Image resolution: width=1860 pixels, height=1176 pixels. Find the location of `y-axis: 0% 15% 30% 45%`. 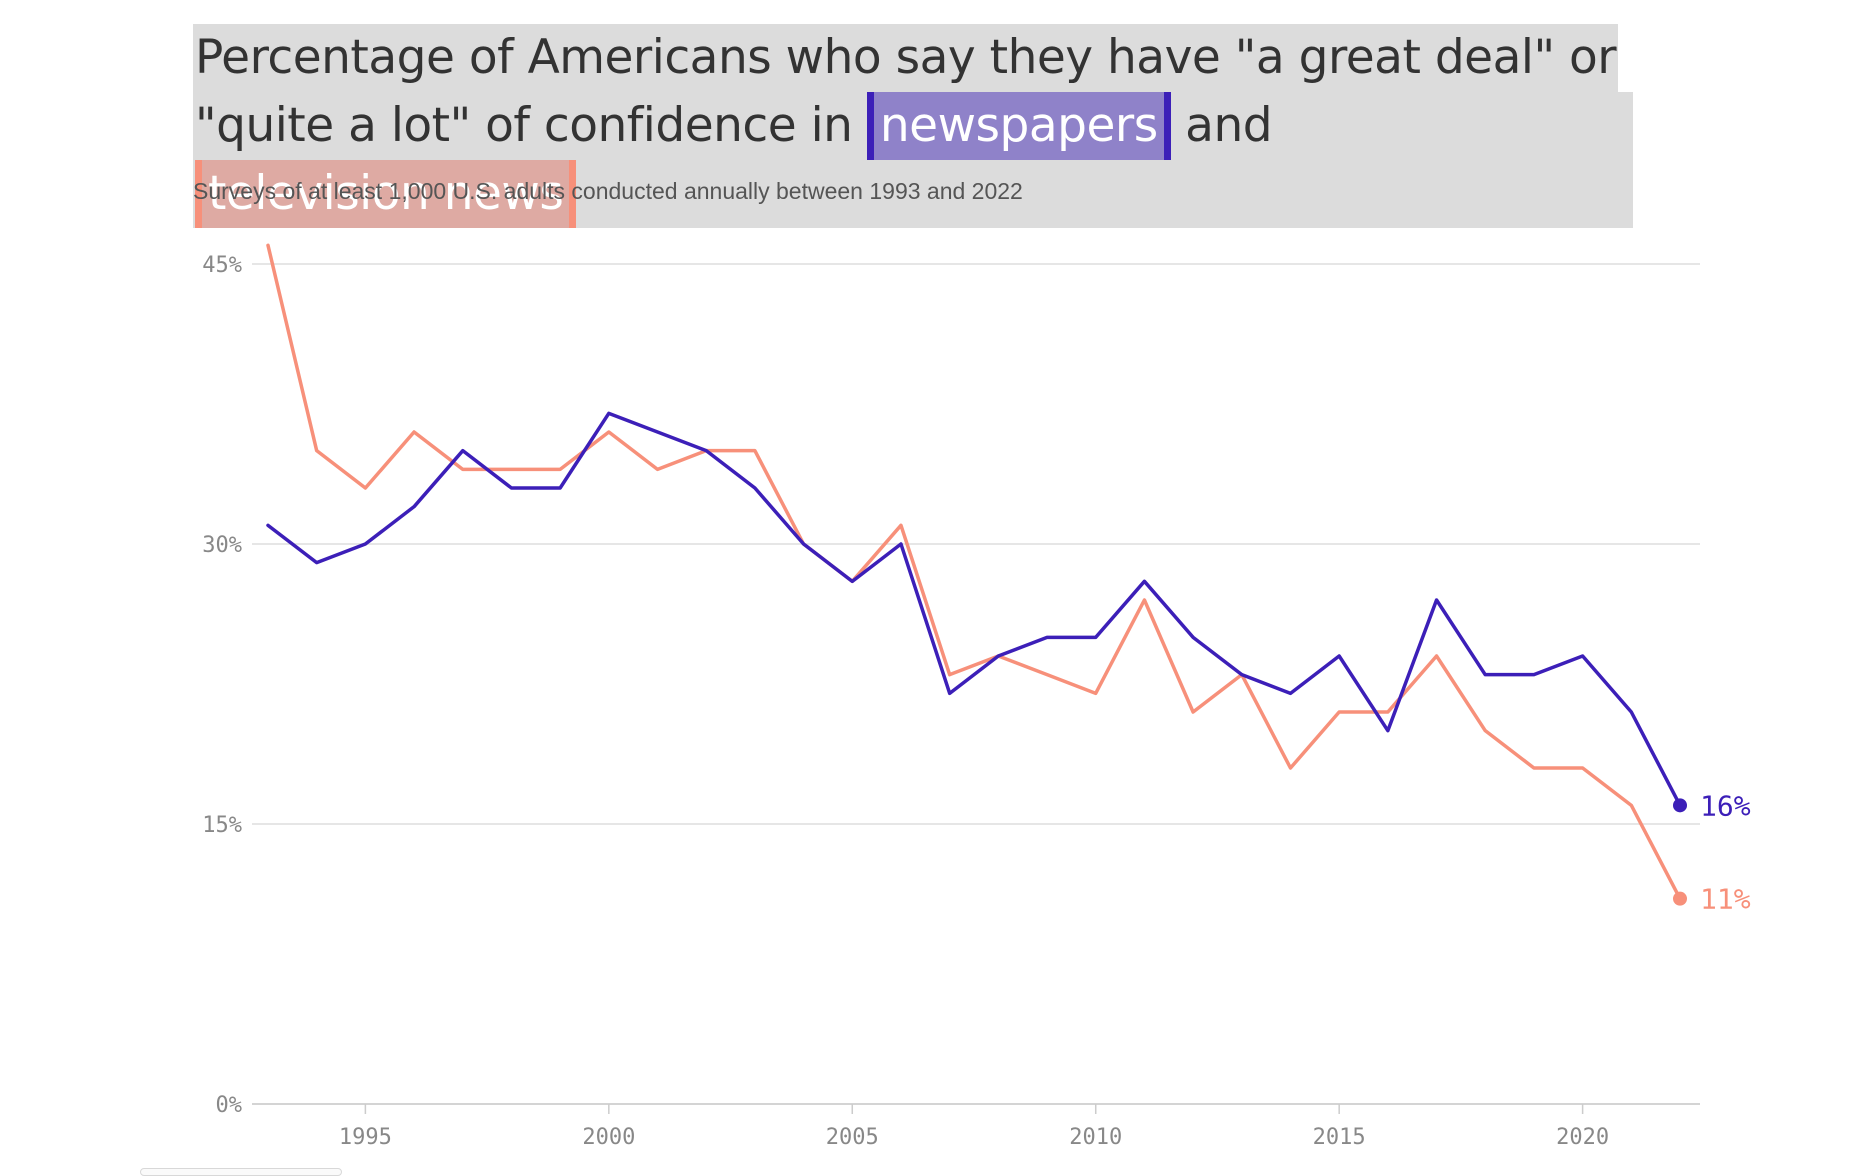

y-axis: 0% 15% 30% 45% is located at coordinates (222, 685).